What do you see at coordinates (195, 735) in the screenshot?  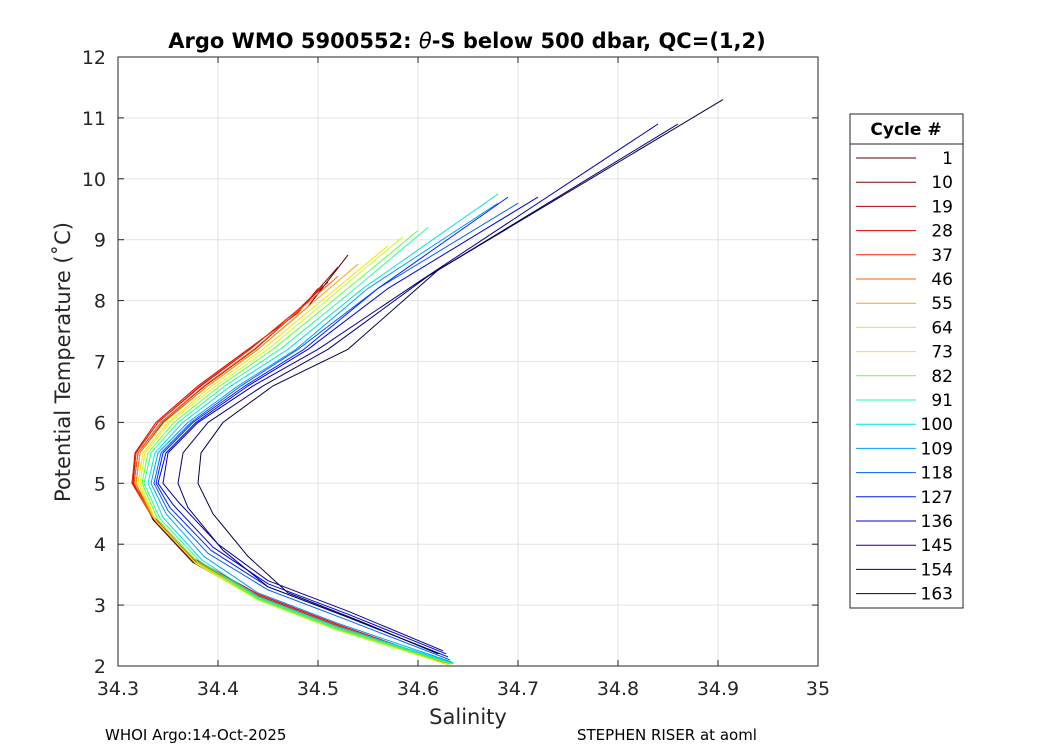 I see `footer-date: WHOI Argo:14-Oct-2025` at bounding box center [195, 735].